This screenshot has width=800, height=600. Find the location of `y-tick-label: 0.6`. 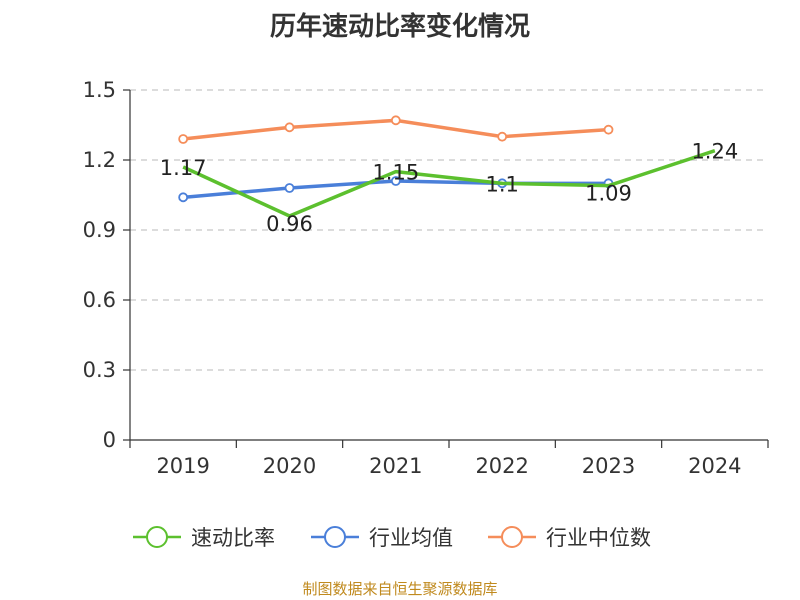

y-tick-label: 0.6 is located at coordinates (99, 300).